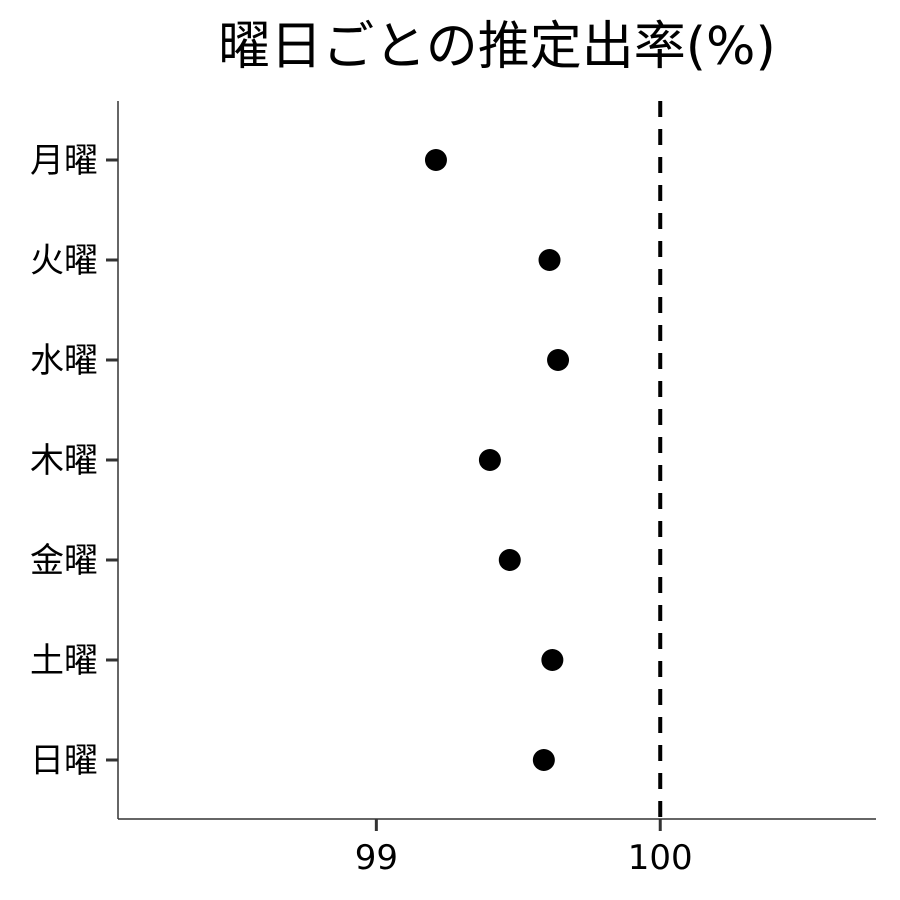  I want to click on y-tick-label: 火曜, so click(64, 261).